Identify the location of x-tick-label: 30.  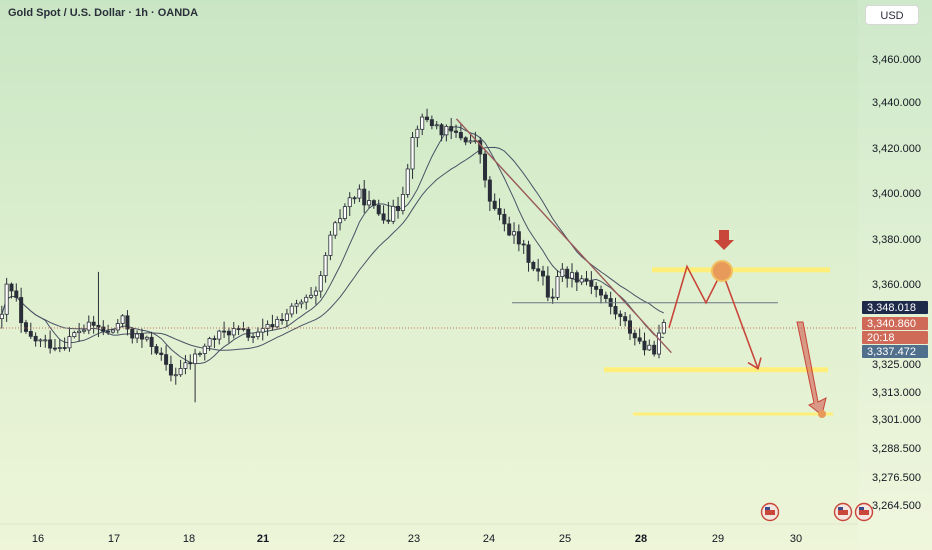
(796, 539).